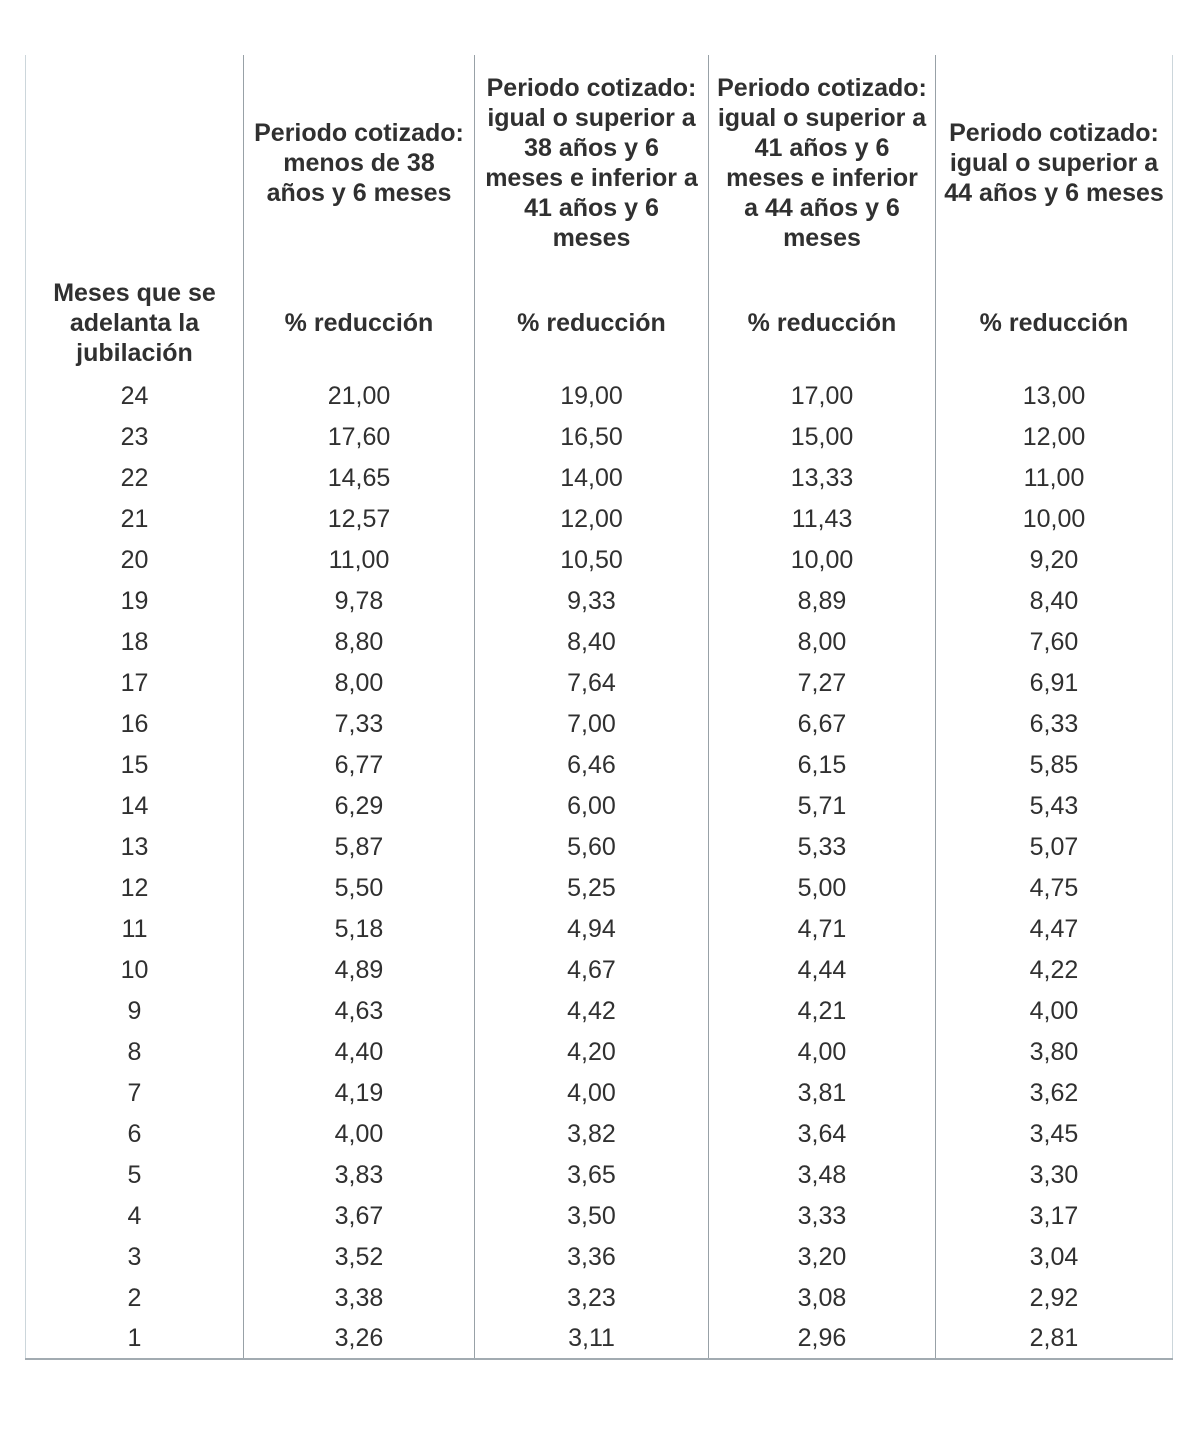 This screenshot has height=1441, width=1200. I want to click on table-row: 13 5,87 5,60 5,33 5,07, so click(599, 846).